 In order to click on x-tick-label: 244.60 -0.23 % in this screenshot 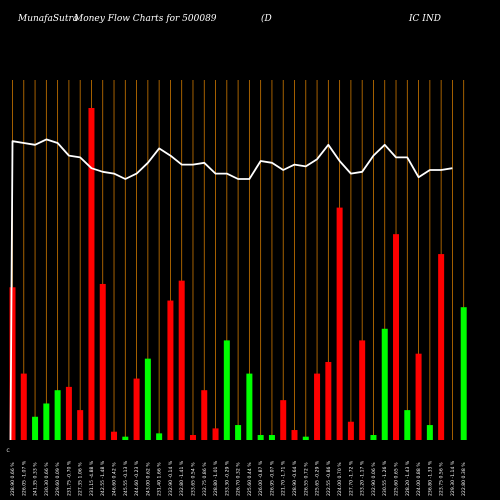, I will do `click(137, 478)`.